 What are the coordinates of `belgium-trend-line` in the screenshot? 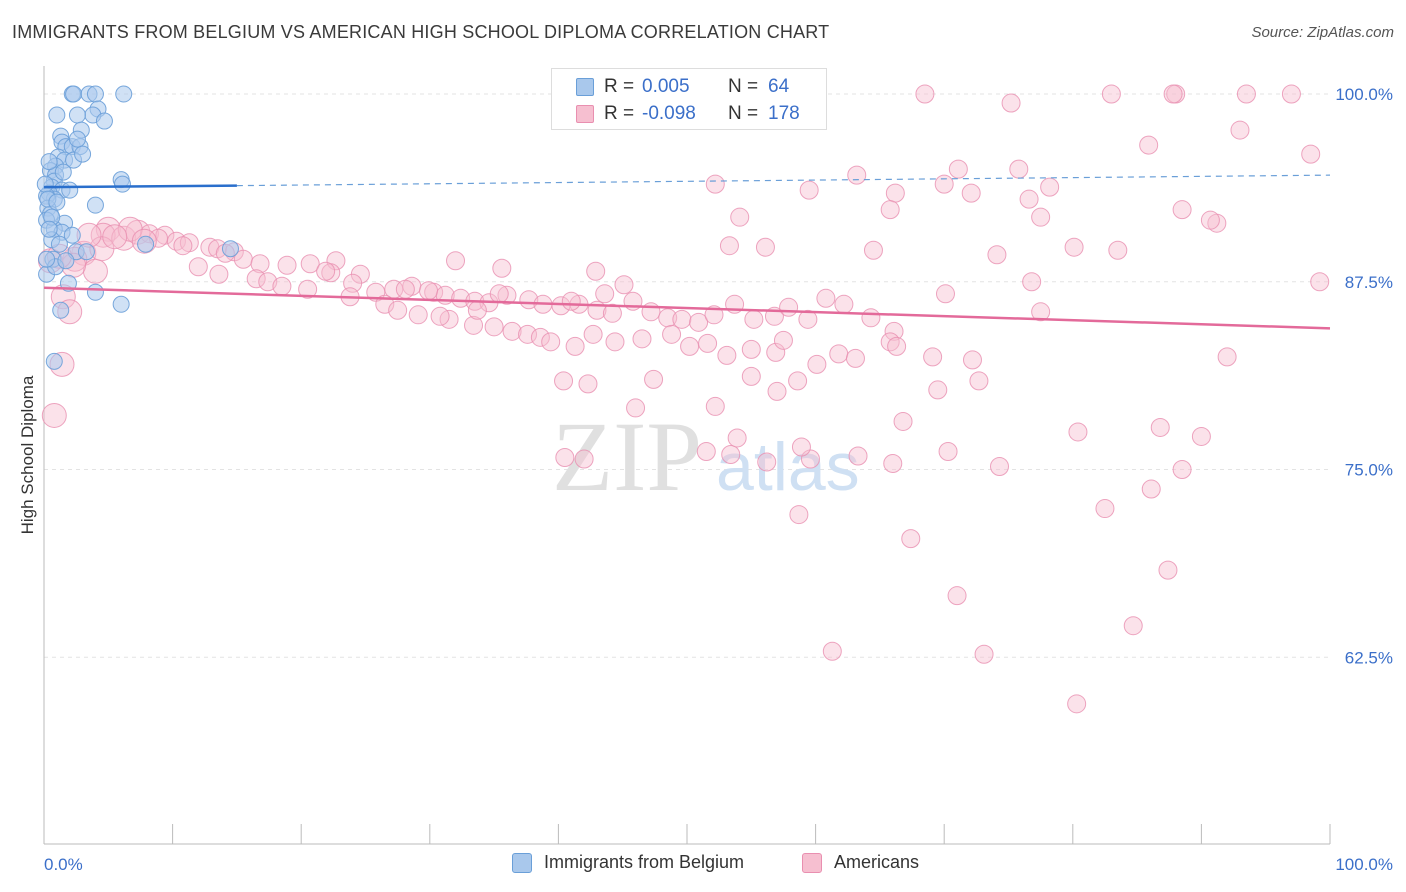 It's located at (140, 186).